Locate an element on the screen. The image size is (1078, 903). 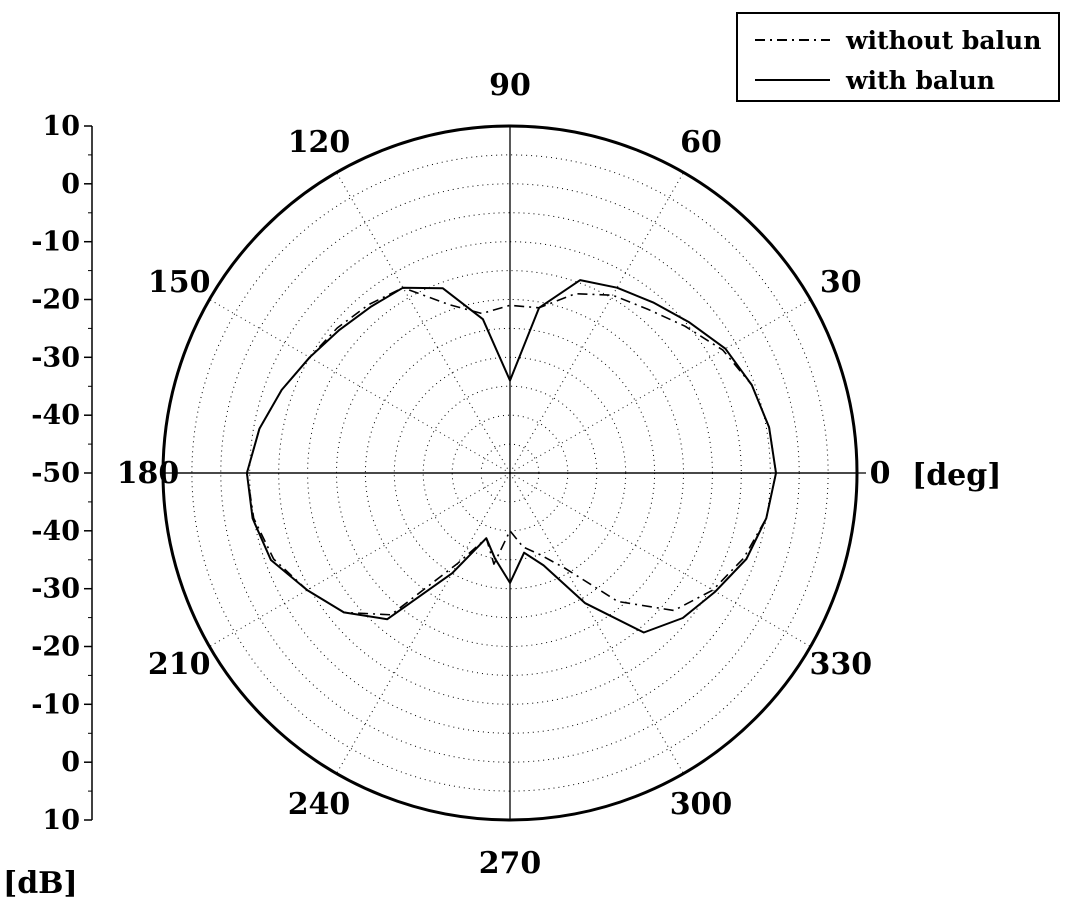
angle-tick-label-240: 240 is located at coordinates (319, 804).